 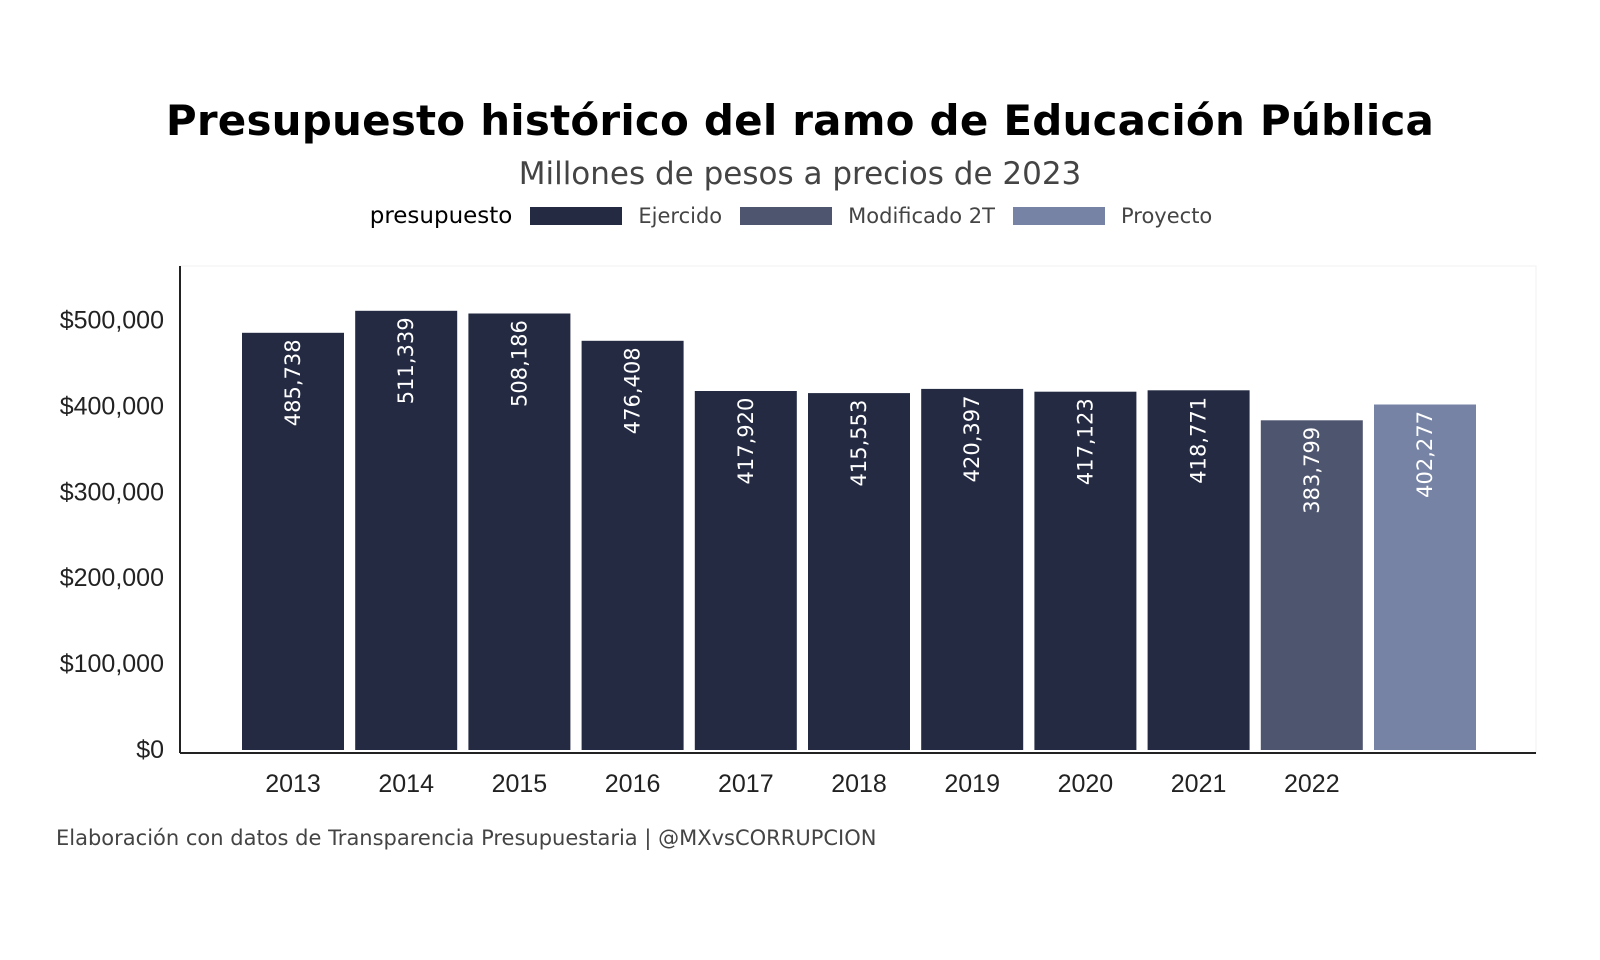 I want to click on legend-item-proyecto: Proyecto, so click(x=1112, y=216).